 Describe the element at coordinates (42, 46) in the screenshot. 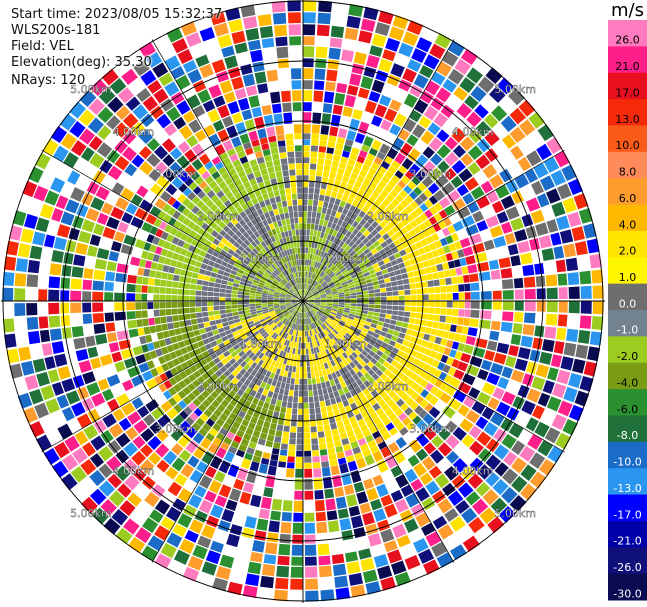

I see `field-label: Field: VEL` at that location.